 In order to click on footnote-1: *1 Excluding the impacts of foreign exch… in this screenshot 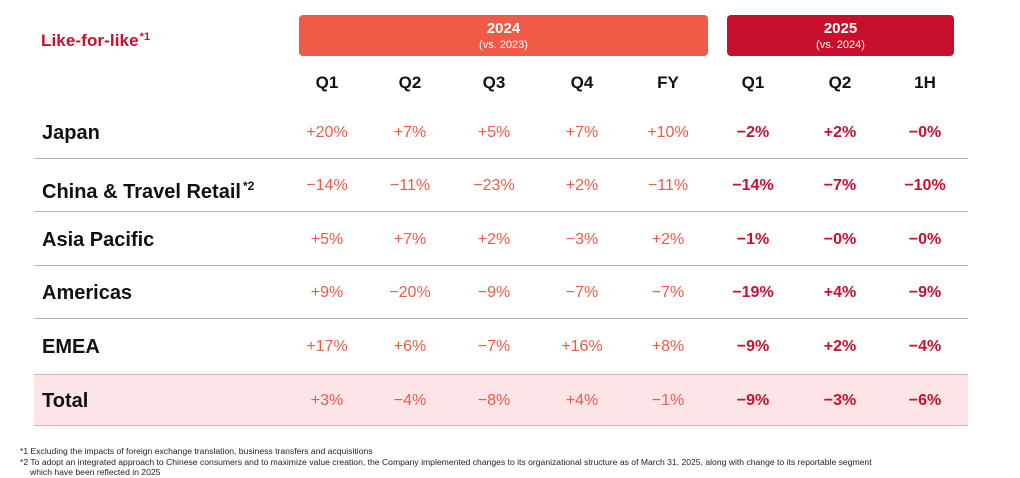, I will do `click(196, 451)`.